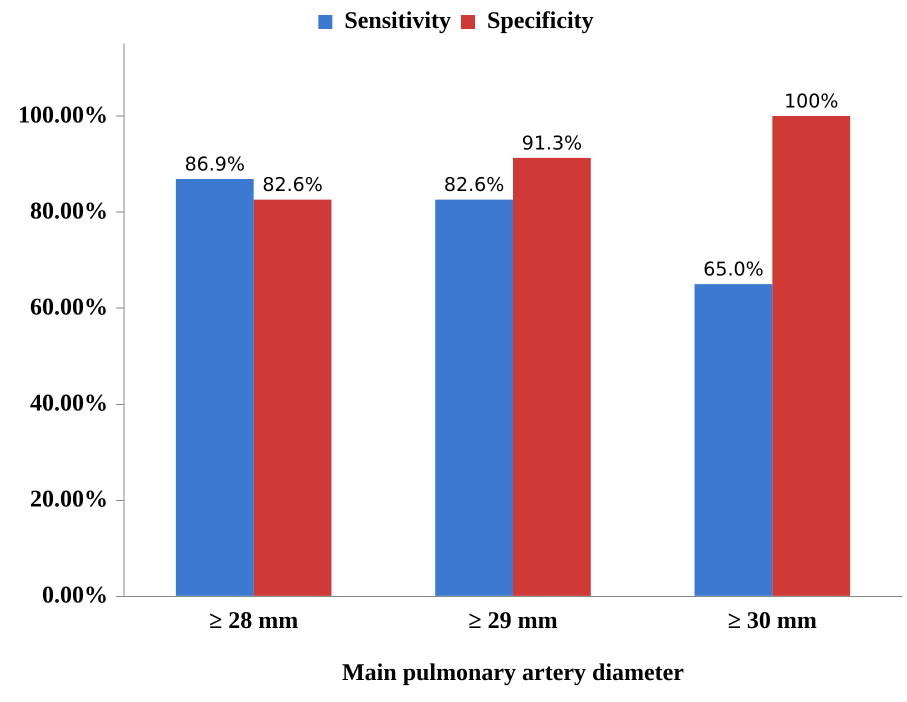  Describe the element at coordinates (63, 115) in the screenshot. I see `y-tick-label: 100.00%` at that location.